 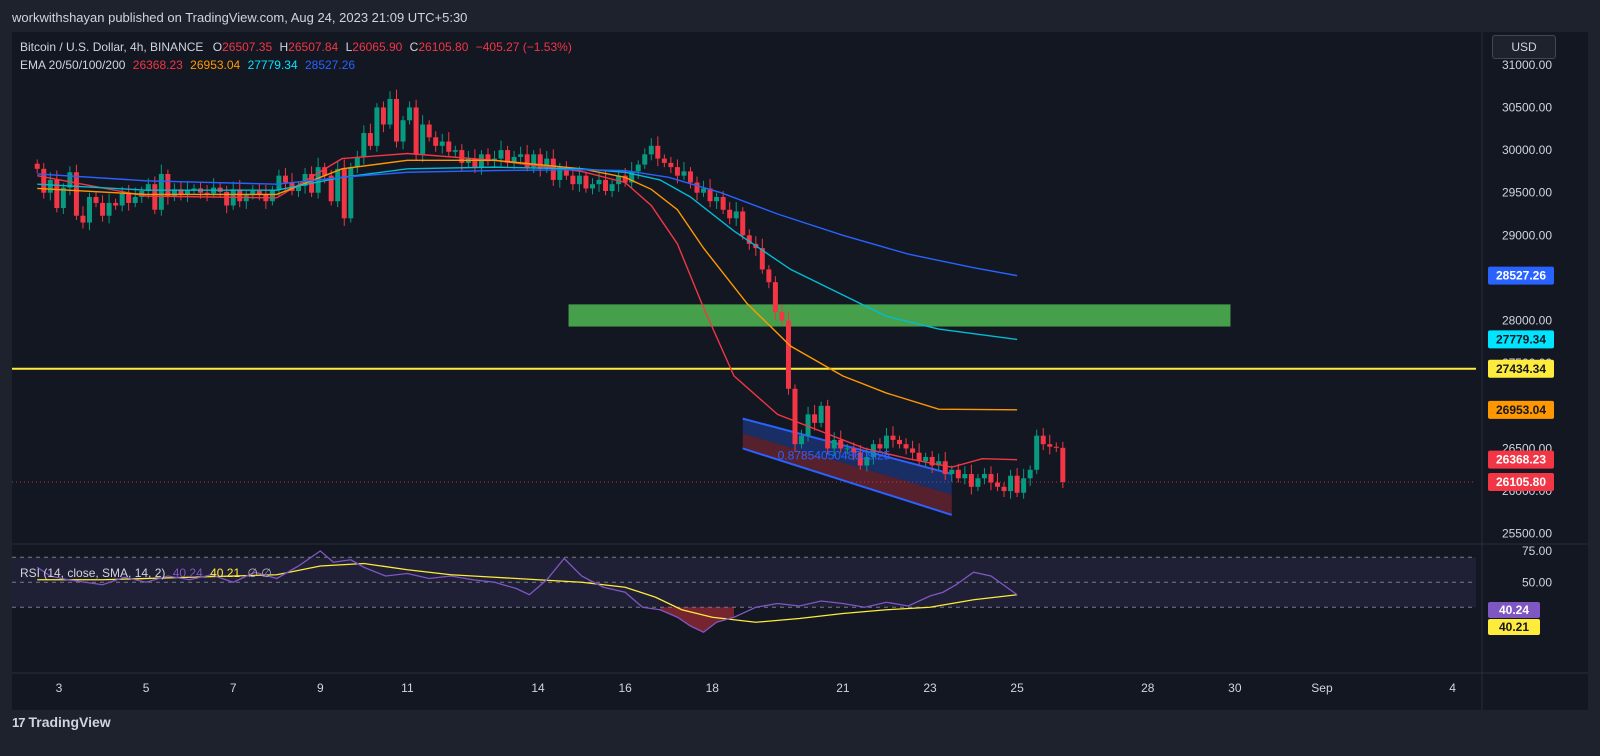 What do you see at coordinates (61, 722) in the screenshot?
I see `tradingview-logo: 17 TradingView` at bounding box center [61, 722].